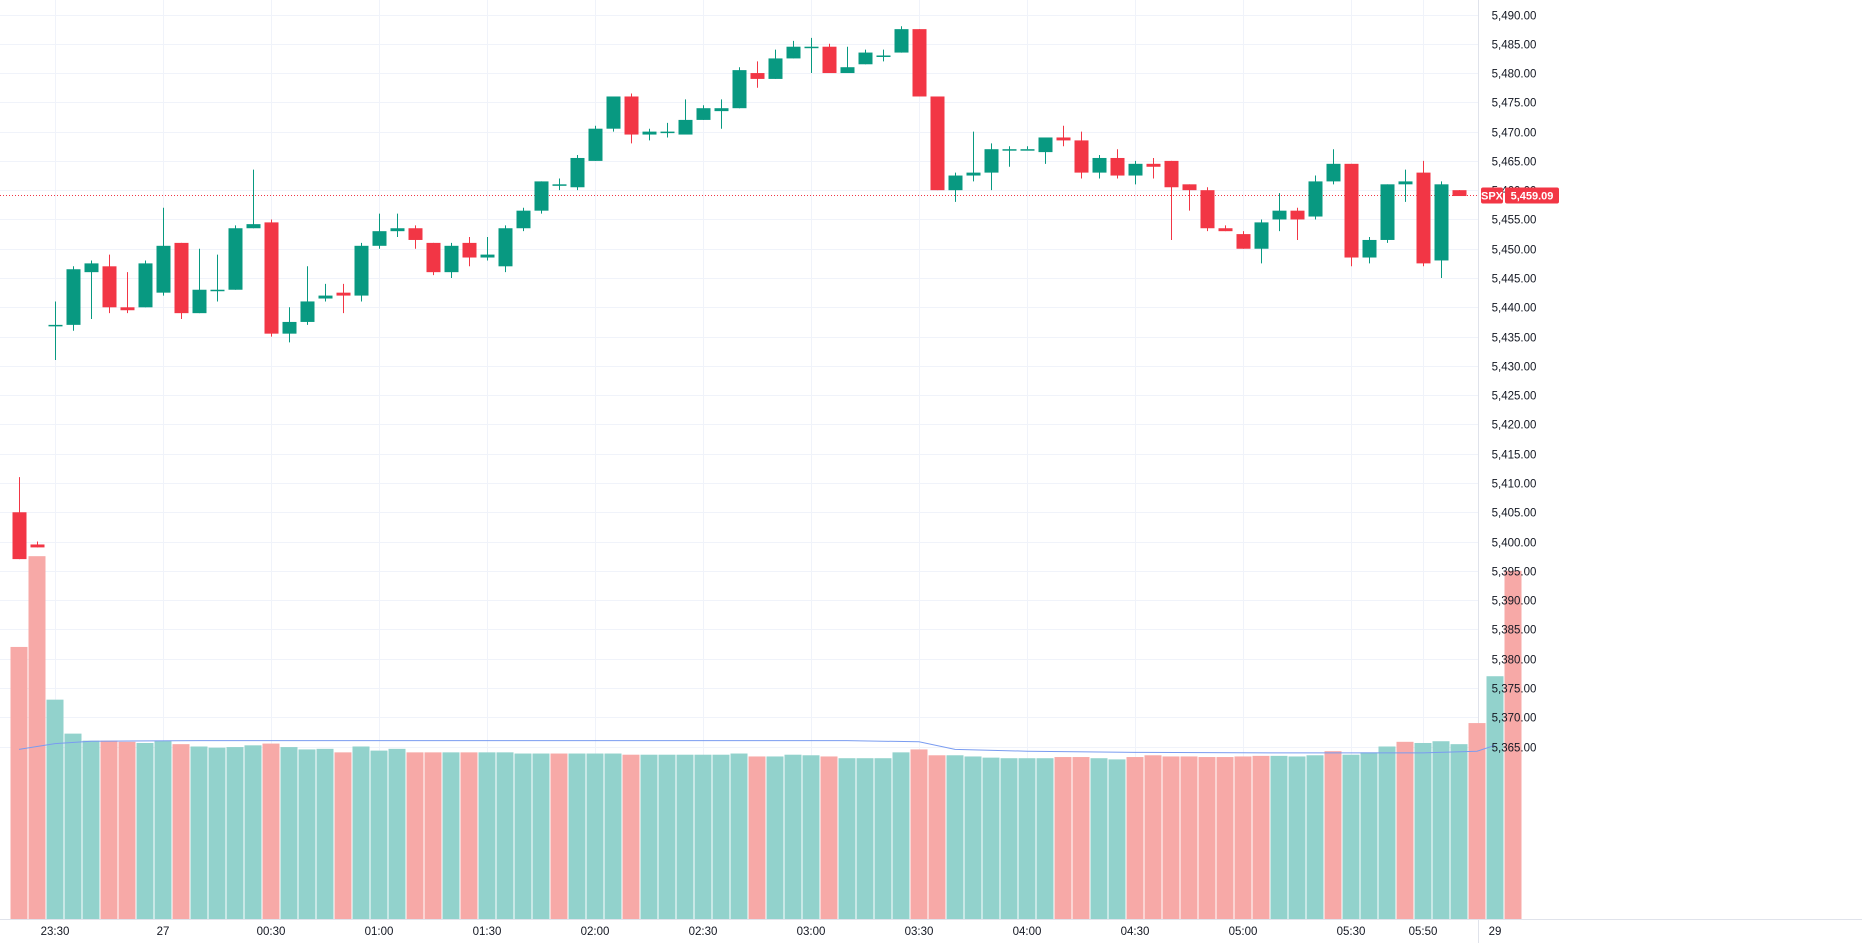  What do you see at coordinates (1514, 251) in the screenshot?
I see `price-tick-label: 5,450.00` at bounding box center [1514, 251].